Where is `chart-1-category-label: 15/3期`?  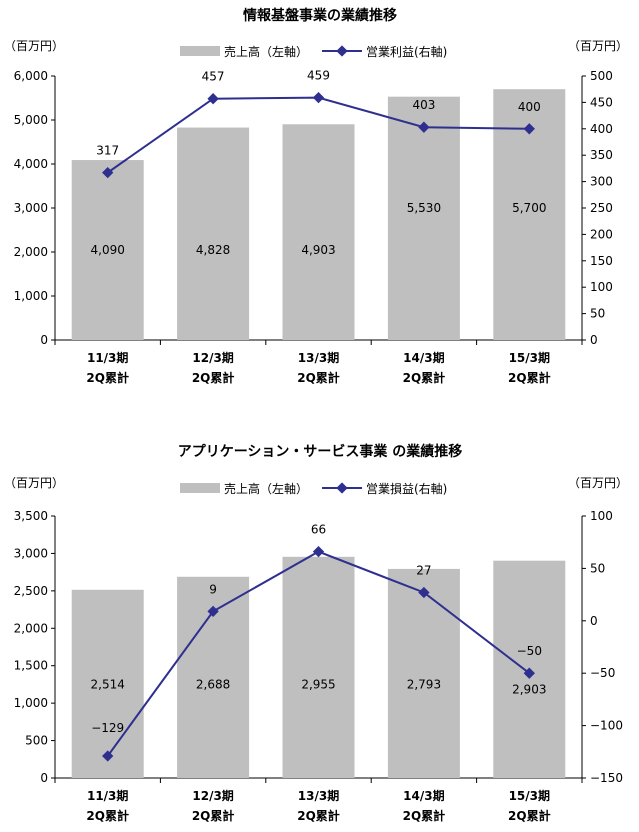 chart-1-category-label: 15/3期 is located at coordinates (529, 357).